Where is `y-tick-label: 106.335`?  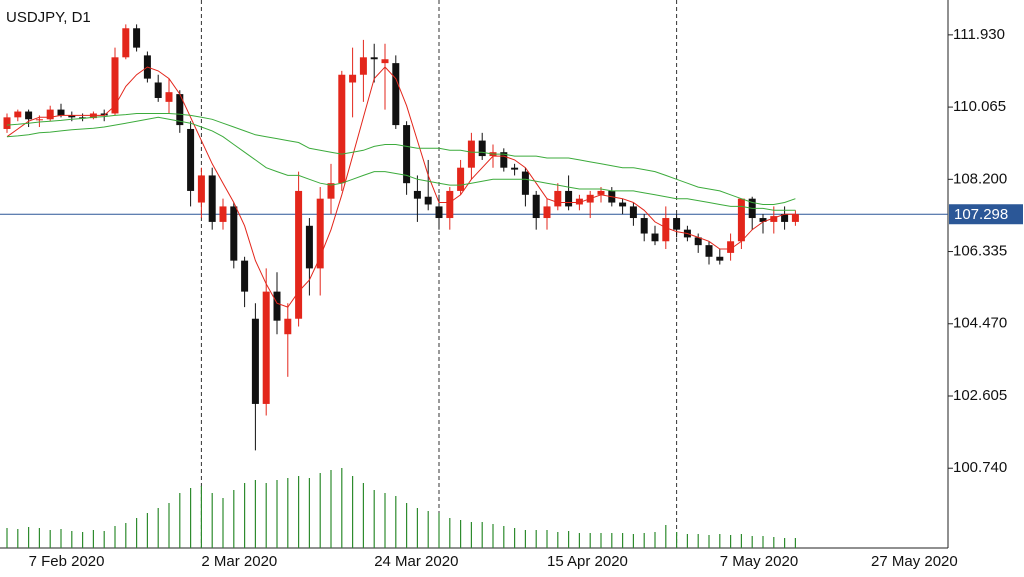 y-tick-label: 106.335 is located at coordinates (980, 251).